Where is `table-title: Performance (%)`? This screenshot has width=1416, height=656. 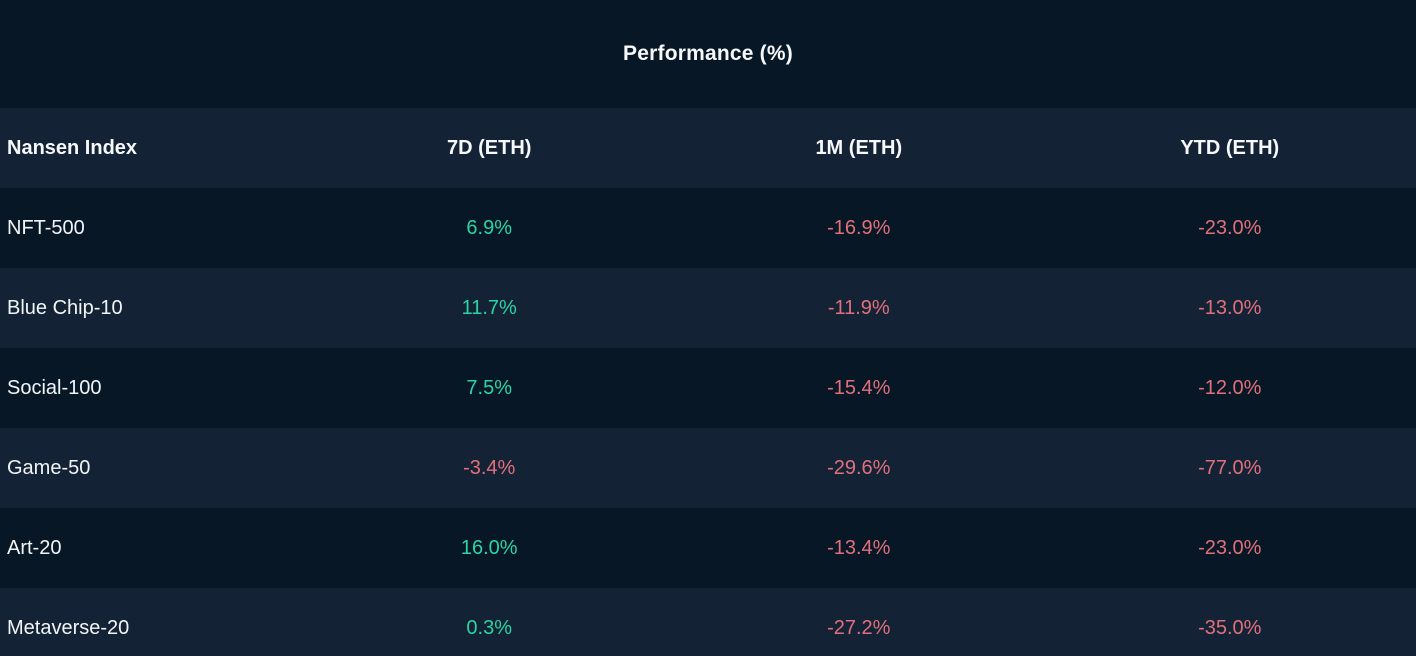 table-title: Performance (%) is located at coordinates (708, 53).